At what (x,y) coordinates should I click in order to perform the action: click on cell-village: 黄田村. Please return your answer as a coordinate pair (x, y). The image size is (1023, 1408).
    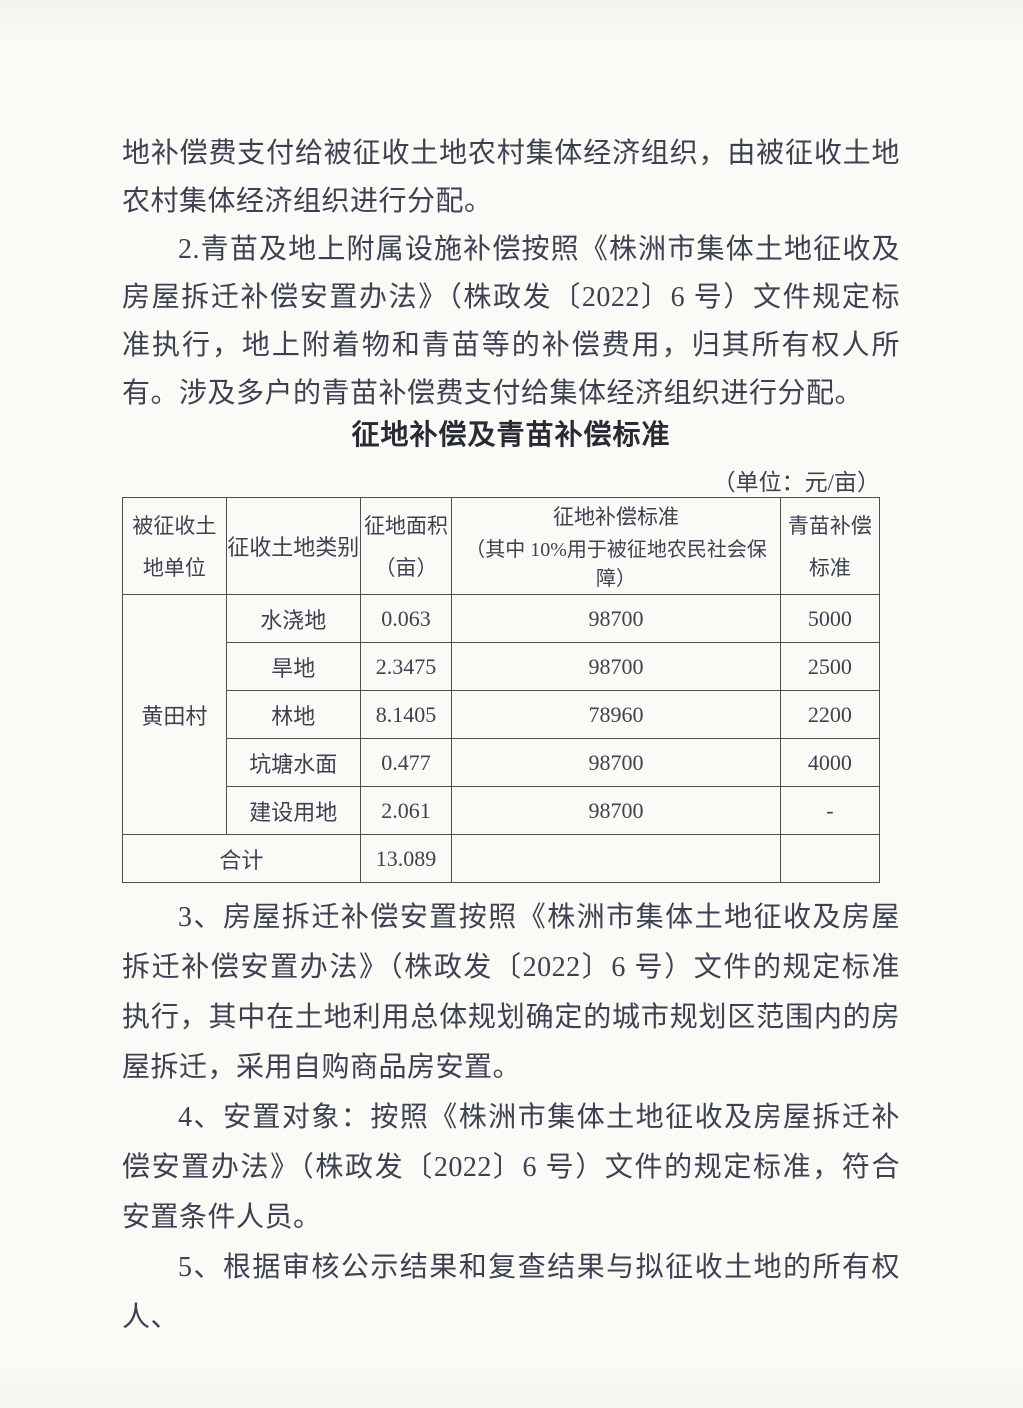
    Looking at the image, I should click on (174, 714).